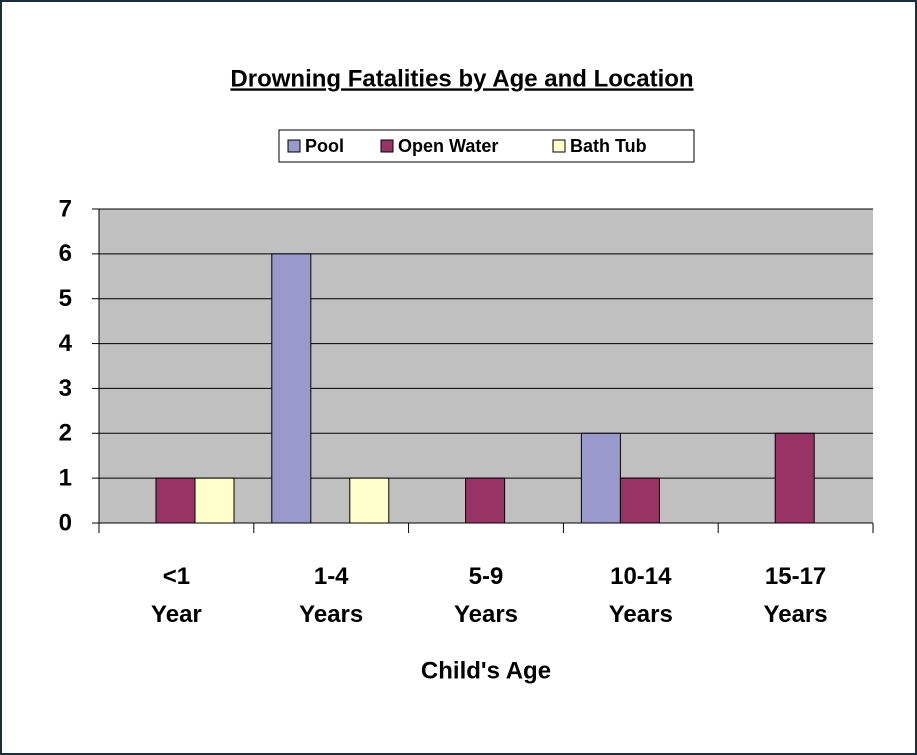 This screenshot has width=917, height=755. Describe the element at coordinates (796, 595) in the screenshot. I see `x-tick-label: 15-17 Years` at that location.